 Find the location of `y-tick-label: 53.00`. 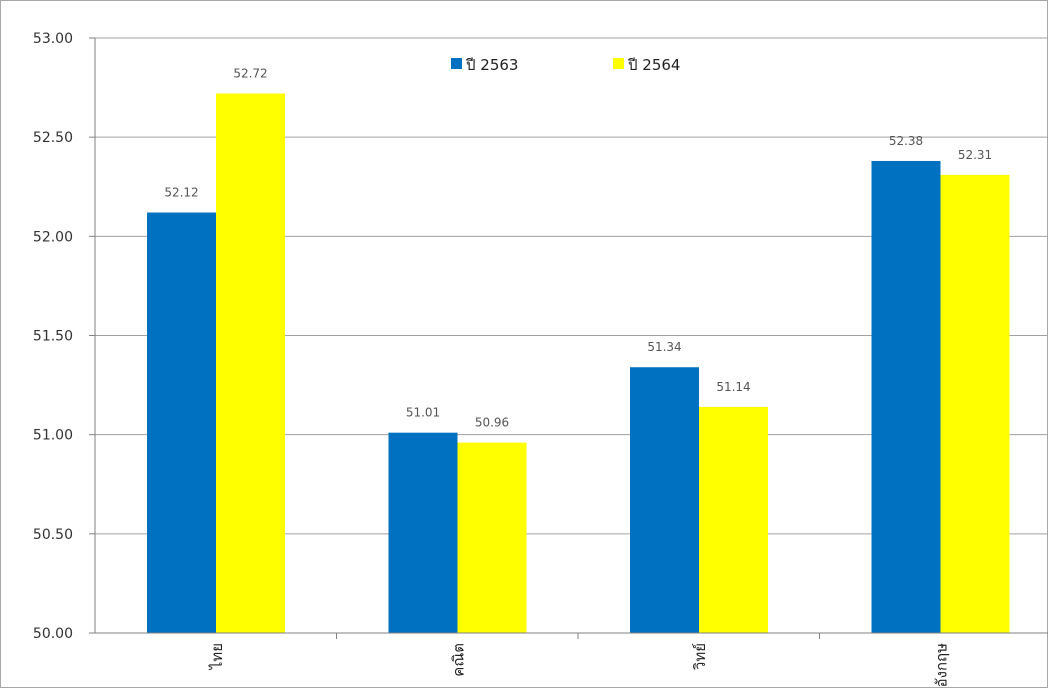

y-tick-label: 53.00 is located at coordinates (53, 39).